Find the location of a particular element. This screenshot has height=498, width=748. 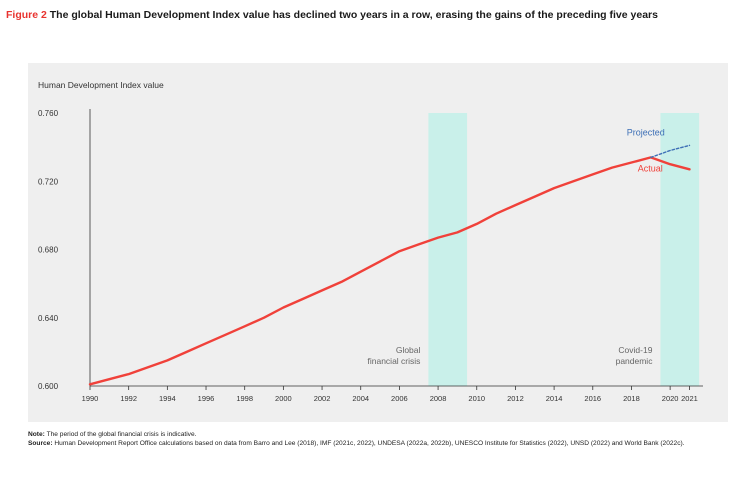

x-tick-label: 2020 is located at coordinates (670, 398).